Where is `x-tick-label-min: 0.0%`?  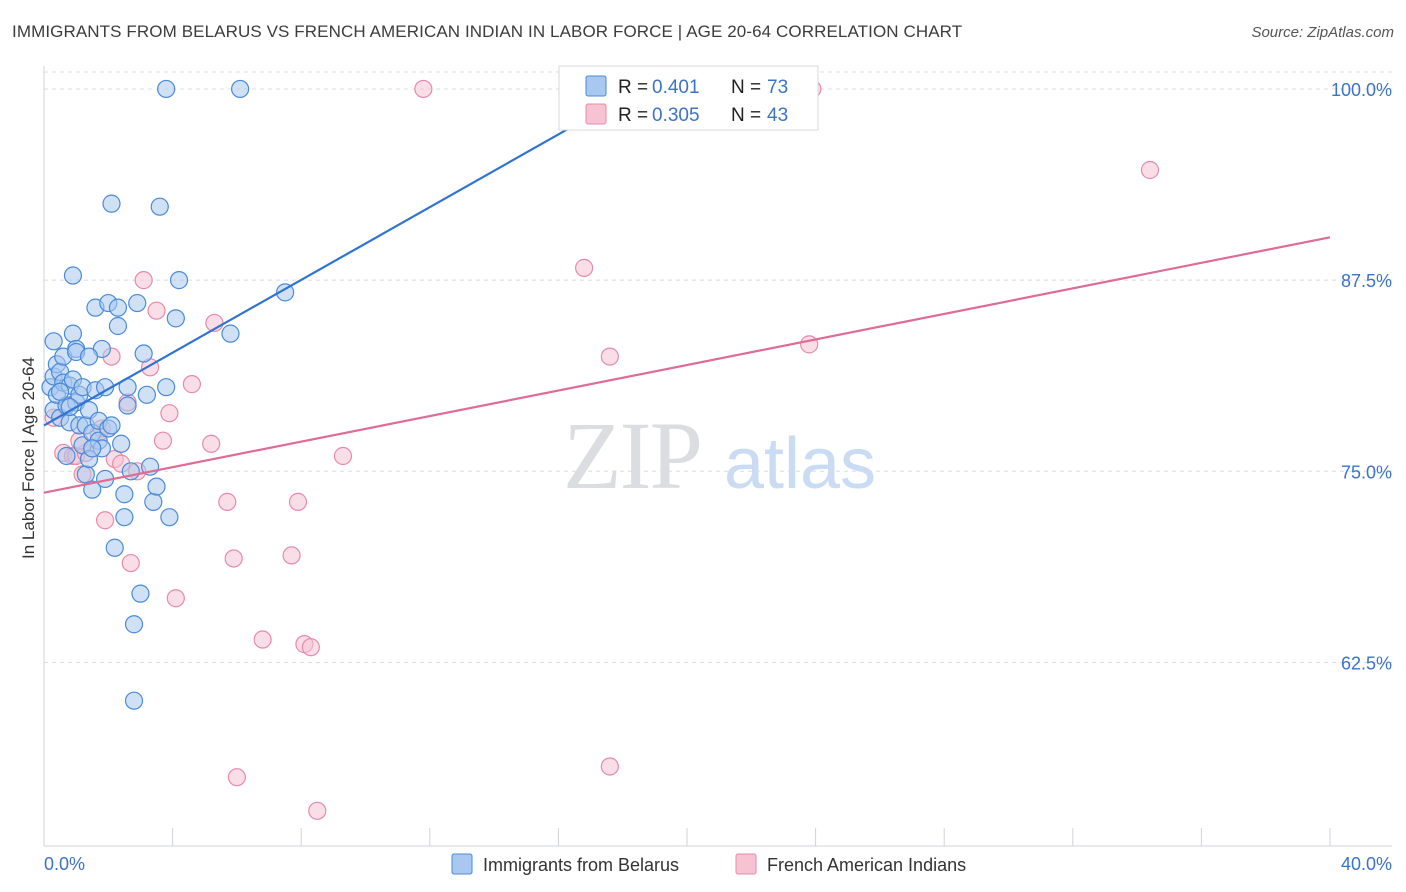
x-tick-label-min: 0.0% is located at coordinates (64, 864).